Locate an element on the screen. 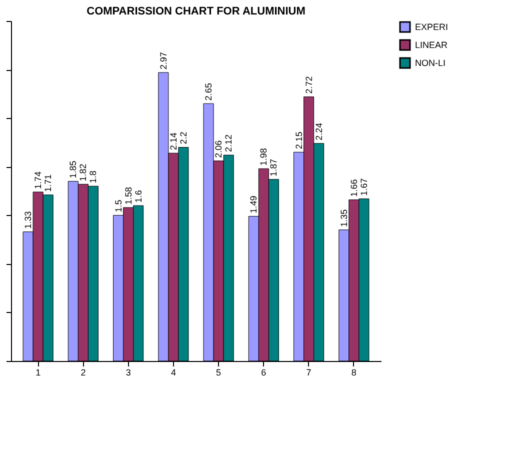  data-label: 1.71 is located at coordinates (48, 183).